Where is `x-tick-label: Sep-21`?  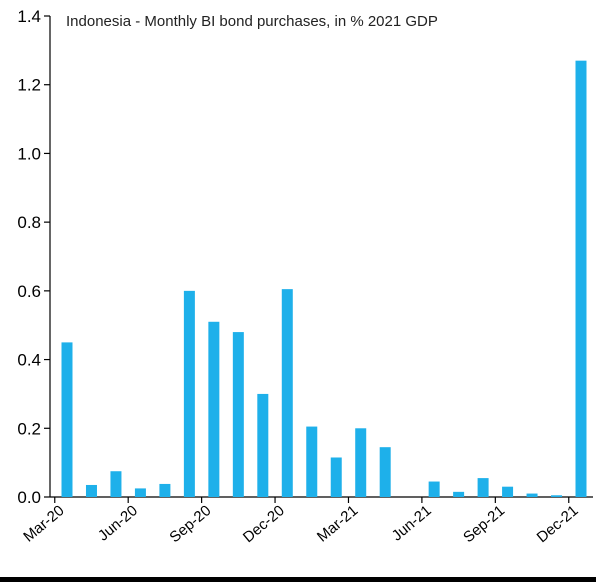 x-tick-label: Sep-21 is located at coordinates (484, 524).